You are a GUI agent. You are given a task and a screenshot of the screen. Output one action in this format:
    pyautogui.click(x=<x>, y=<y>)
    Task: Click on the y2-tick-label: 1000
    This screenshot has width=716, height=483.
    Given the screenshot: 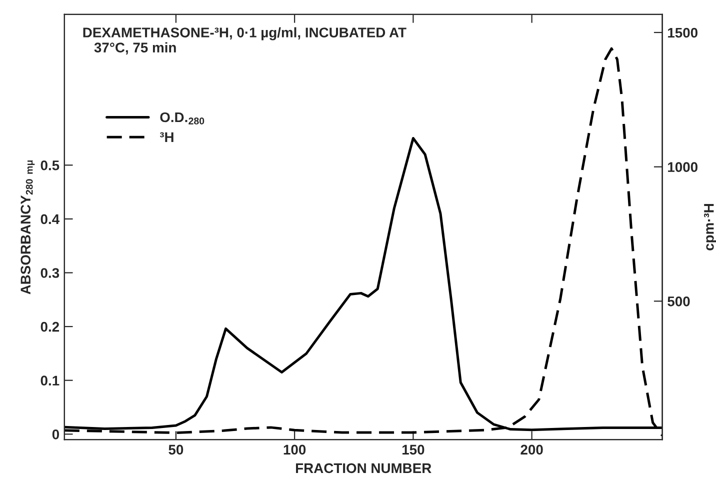 What is the action you would take?
    pyautogui.click(x=683, y=167)
    